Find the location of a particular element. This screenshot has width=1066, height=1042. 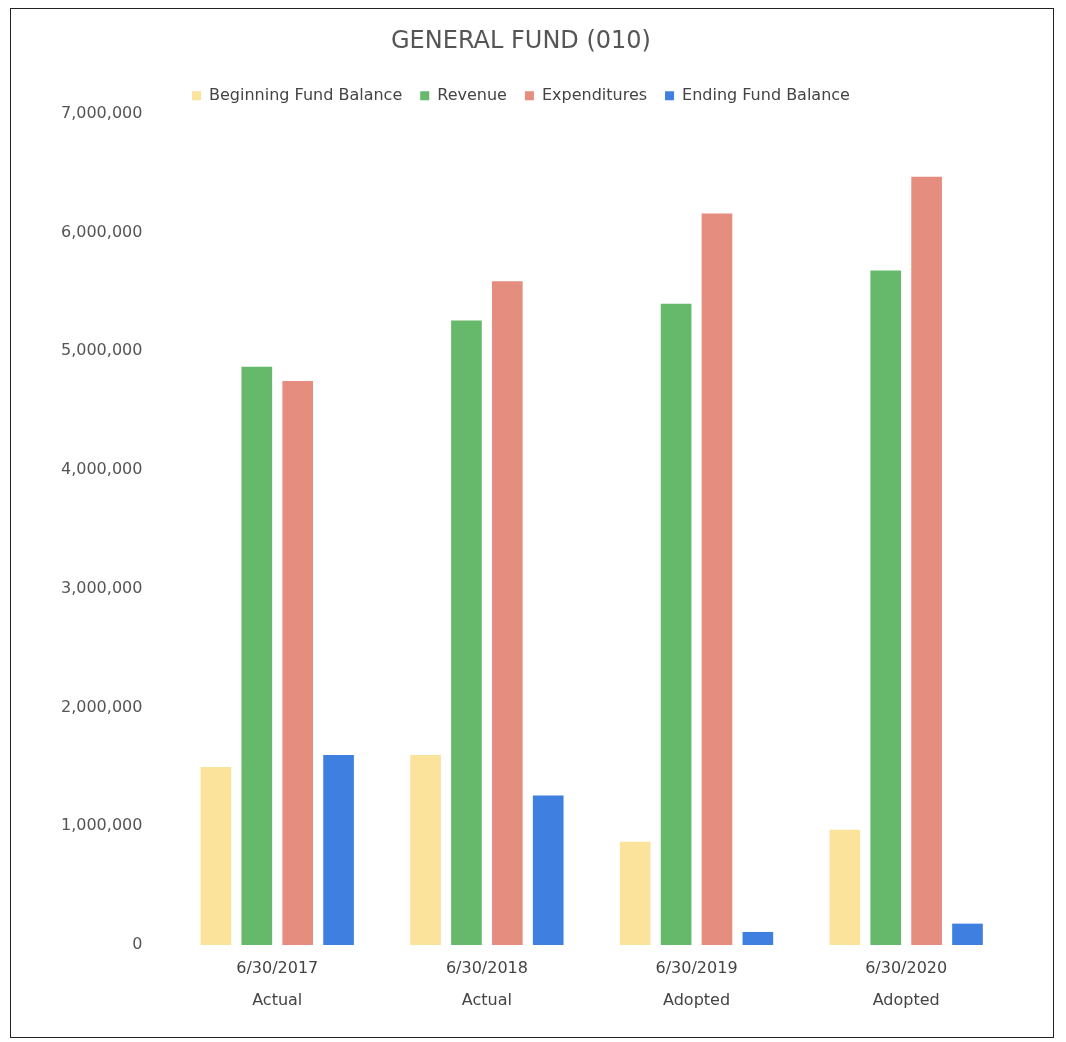

x-tick-label: 6/30/2017 Actual is located at coordinates (277, 984).